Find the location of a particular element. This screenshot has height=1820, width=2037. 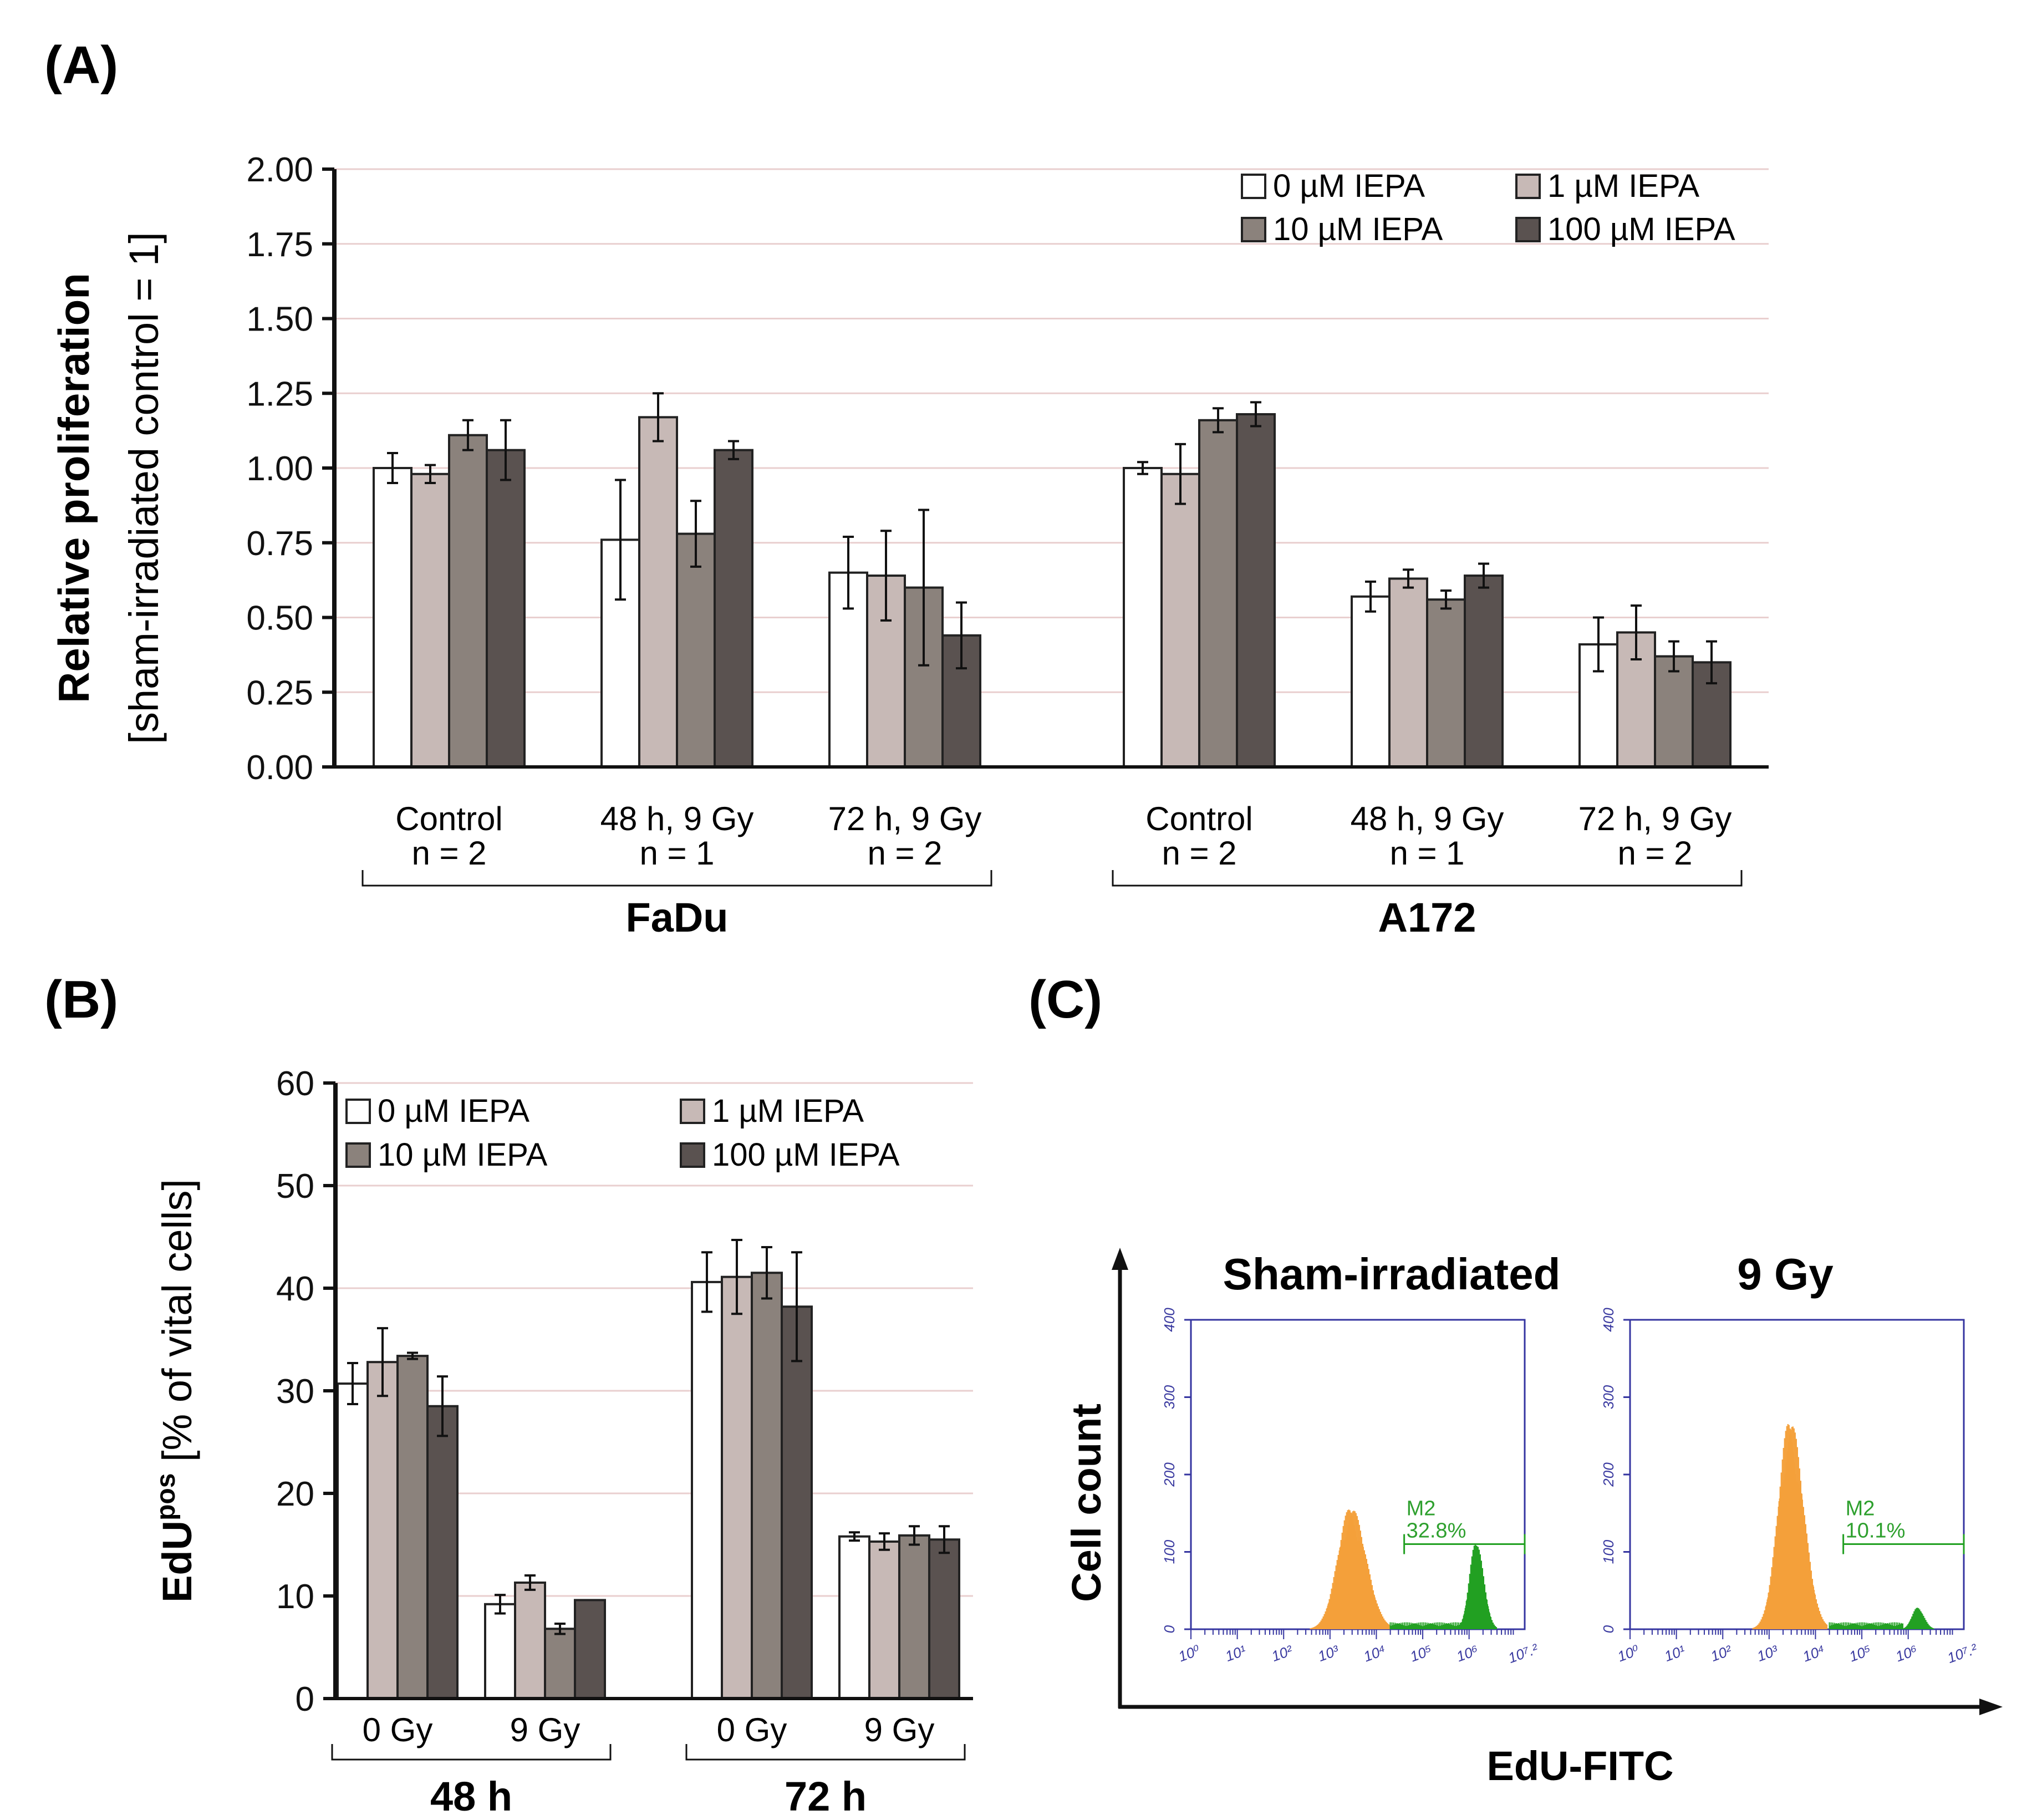

gate-value: 32.8% is located at coordinates (1436, 1531).